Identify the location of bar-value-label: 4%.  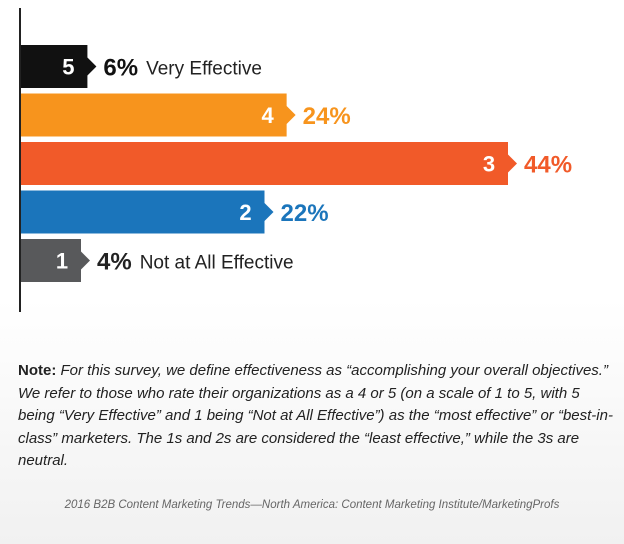
(114, 262).